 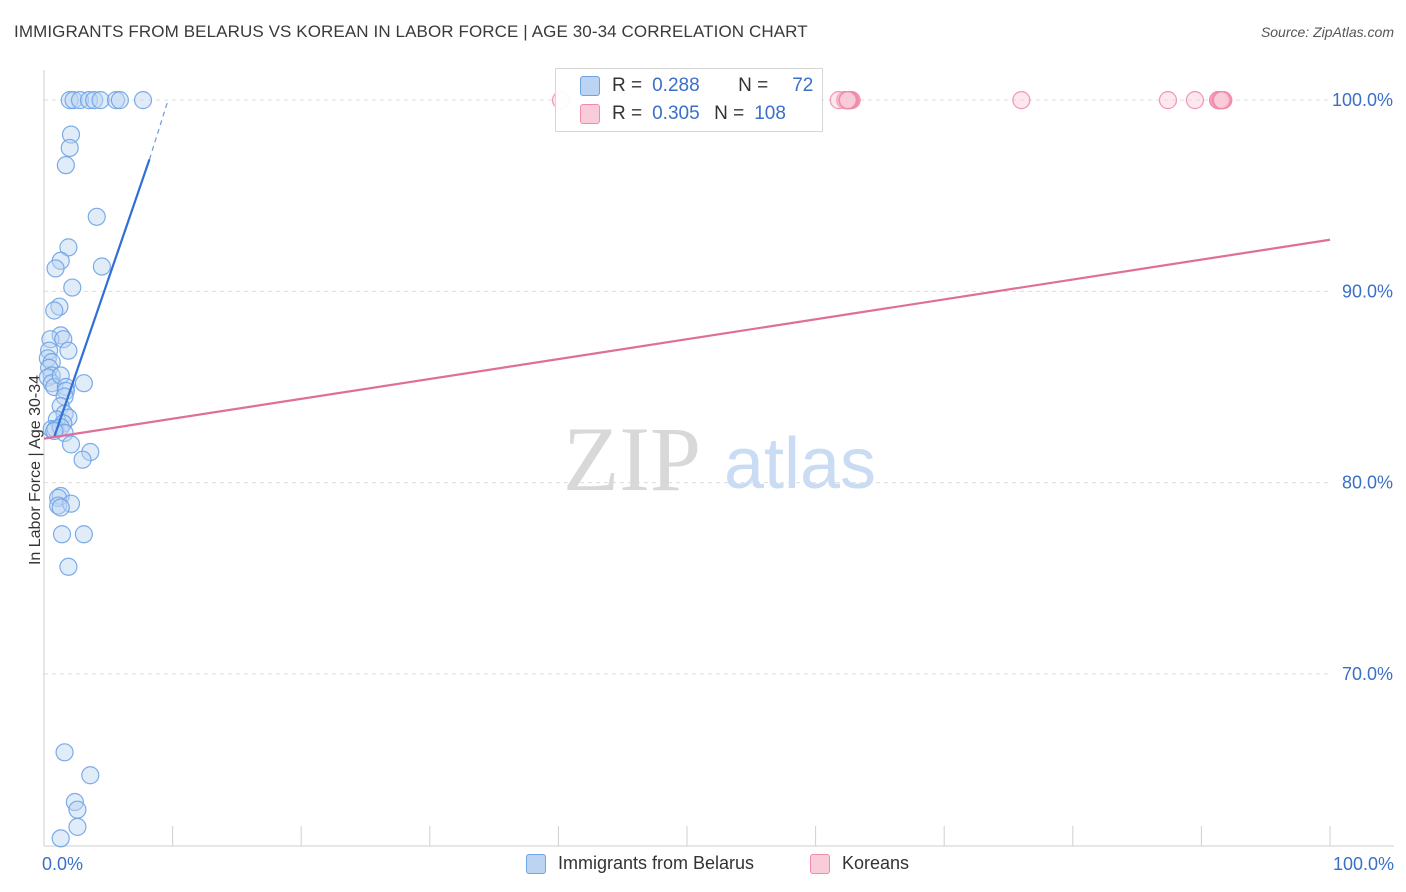 I want to click on belarus-trend-line, so click(x=102, y=298).